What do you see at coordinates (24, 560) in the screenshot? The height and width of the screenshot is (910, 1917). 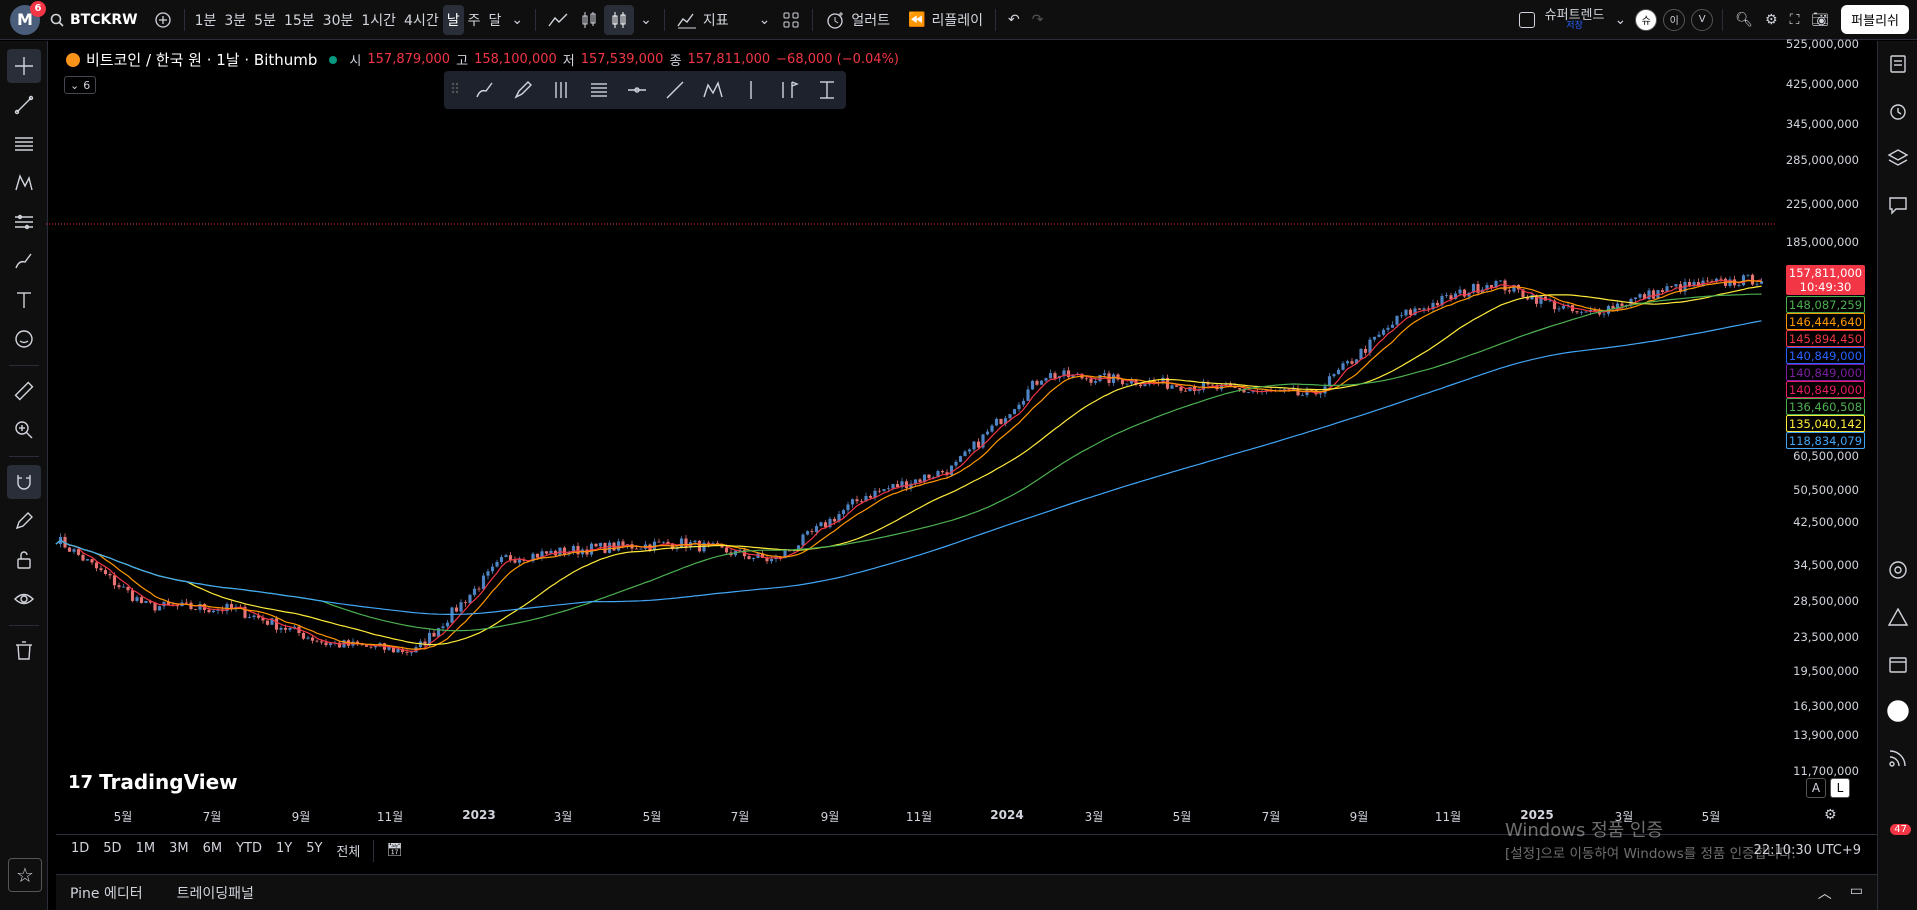 I see `lock-drawings-tool` at bounding box center [24, 560].